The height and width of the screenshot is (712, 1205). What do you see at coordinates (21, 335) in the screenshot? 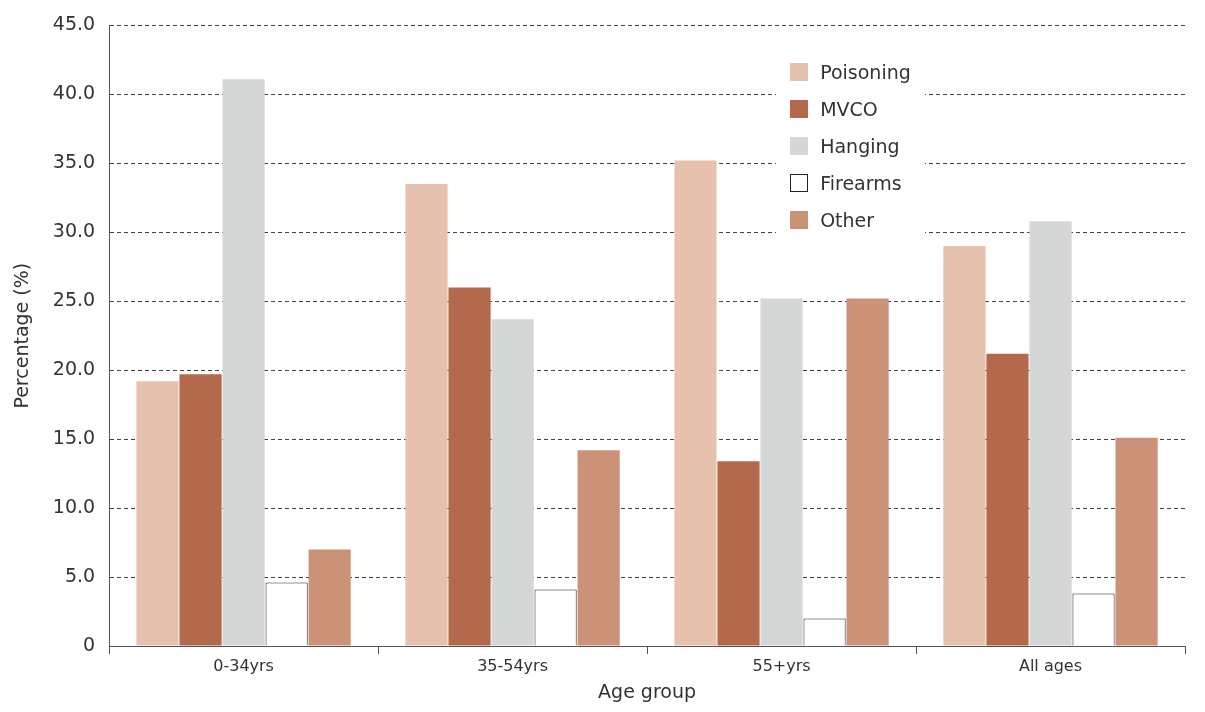
I see `y-axis-title: Percentage (%)` at bounding box center [21, 335].